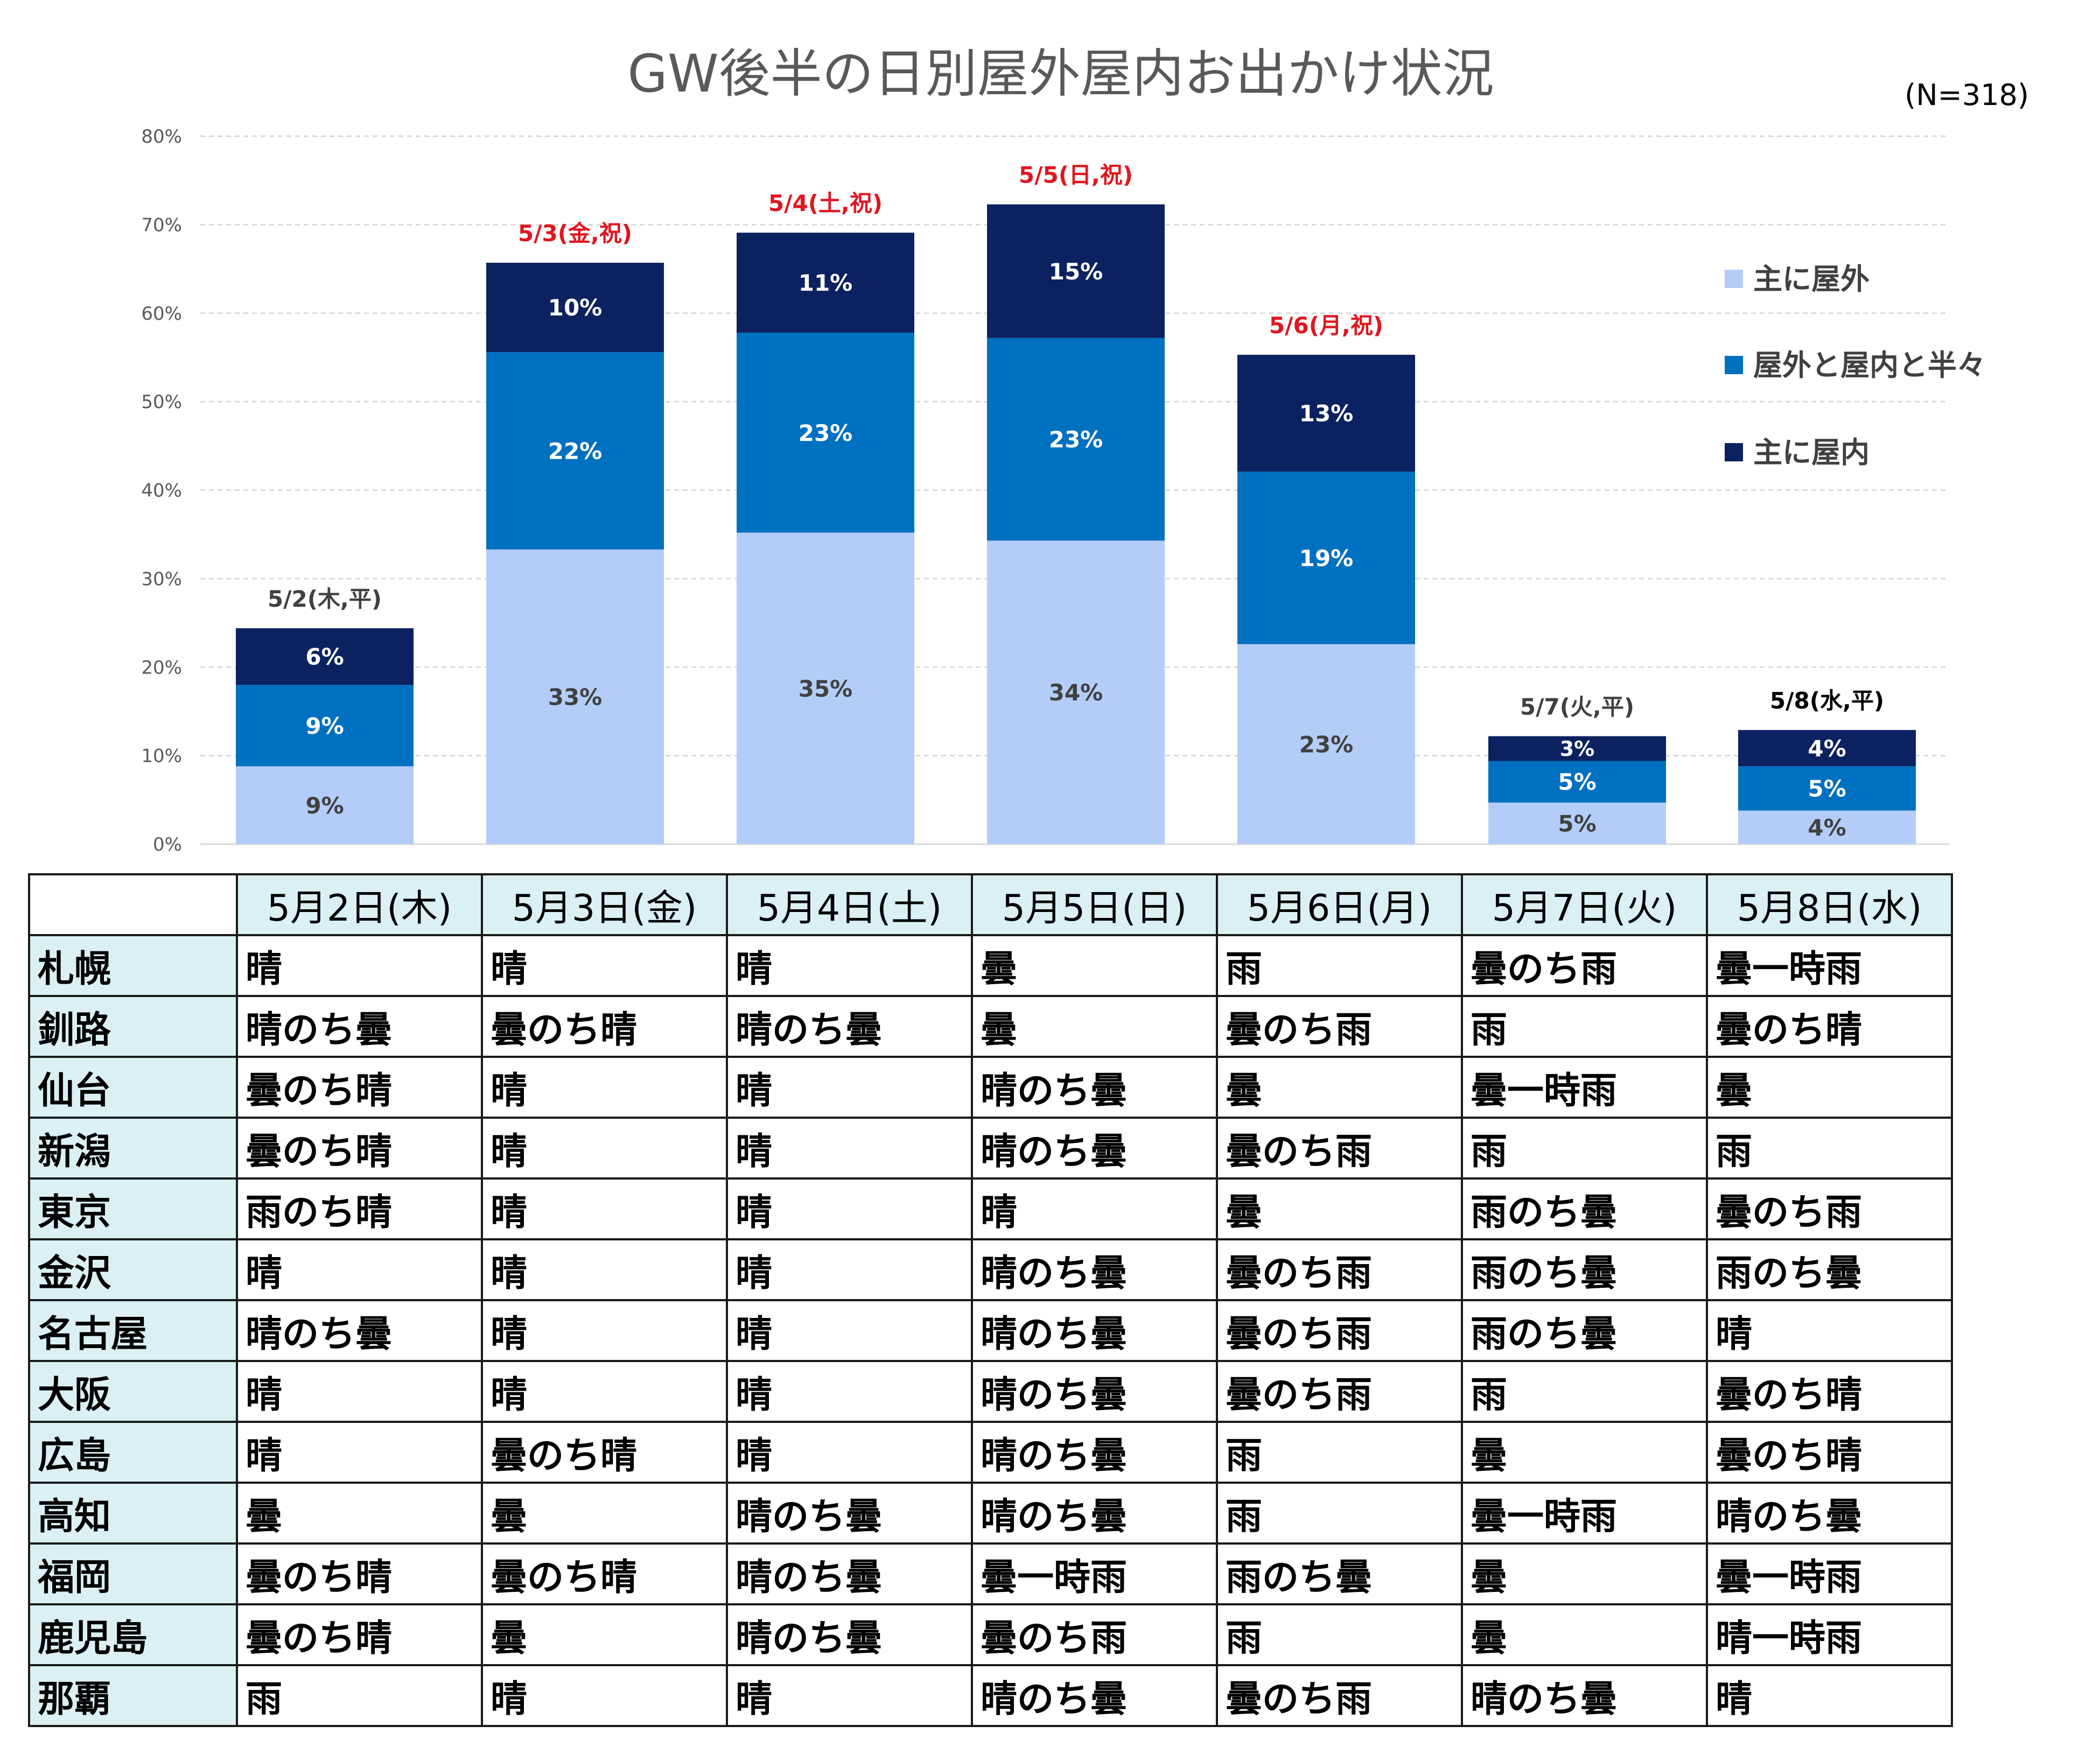  Describe the element at coordinates (1577, 706) in the screenshot. I see `category-label: 5/7(火,平)` at that location.